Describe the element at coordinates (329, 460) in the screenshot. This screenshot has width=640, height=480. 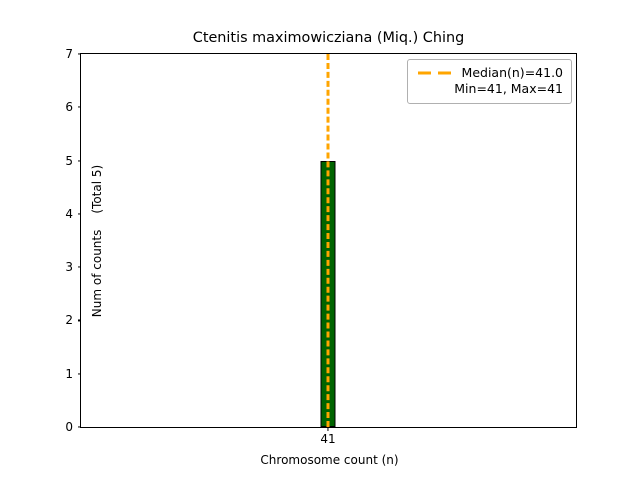
I see `x-axis-label: Chromosome count (n)` at that location.